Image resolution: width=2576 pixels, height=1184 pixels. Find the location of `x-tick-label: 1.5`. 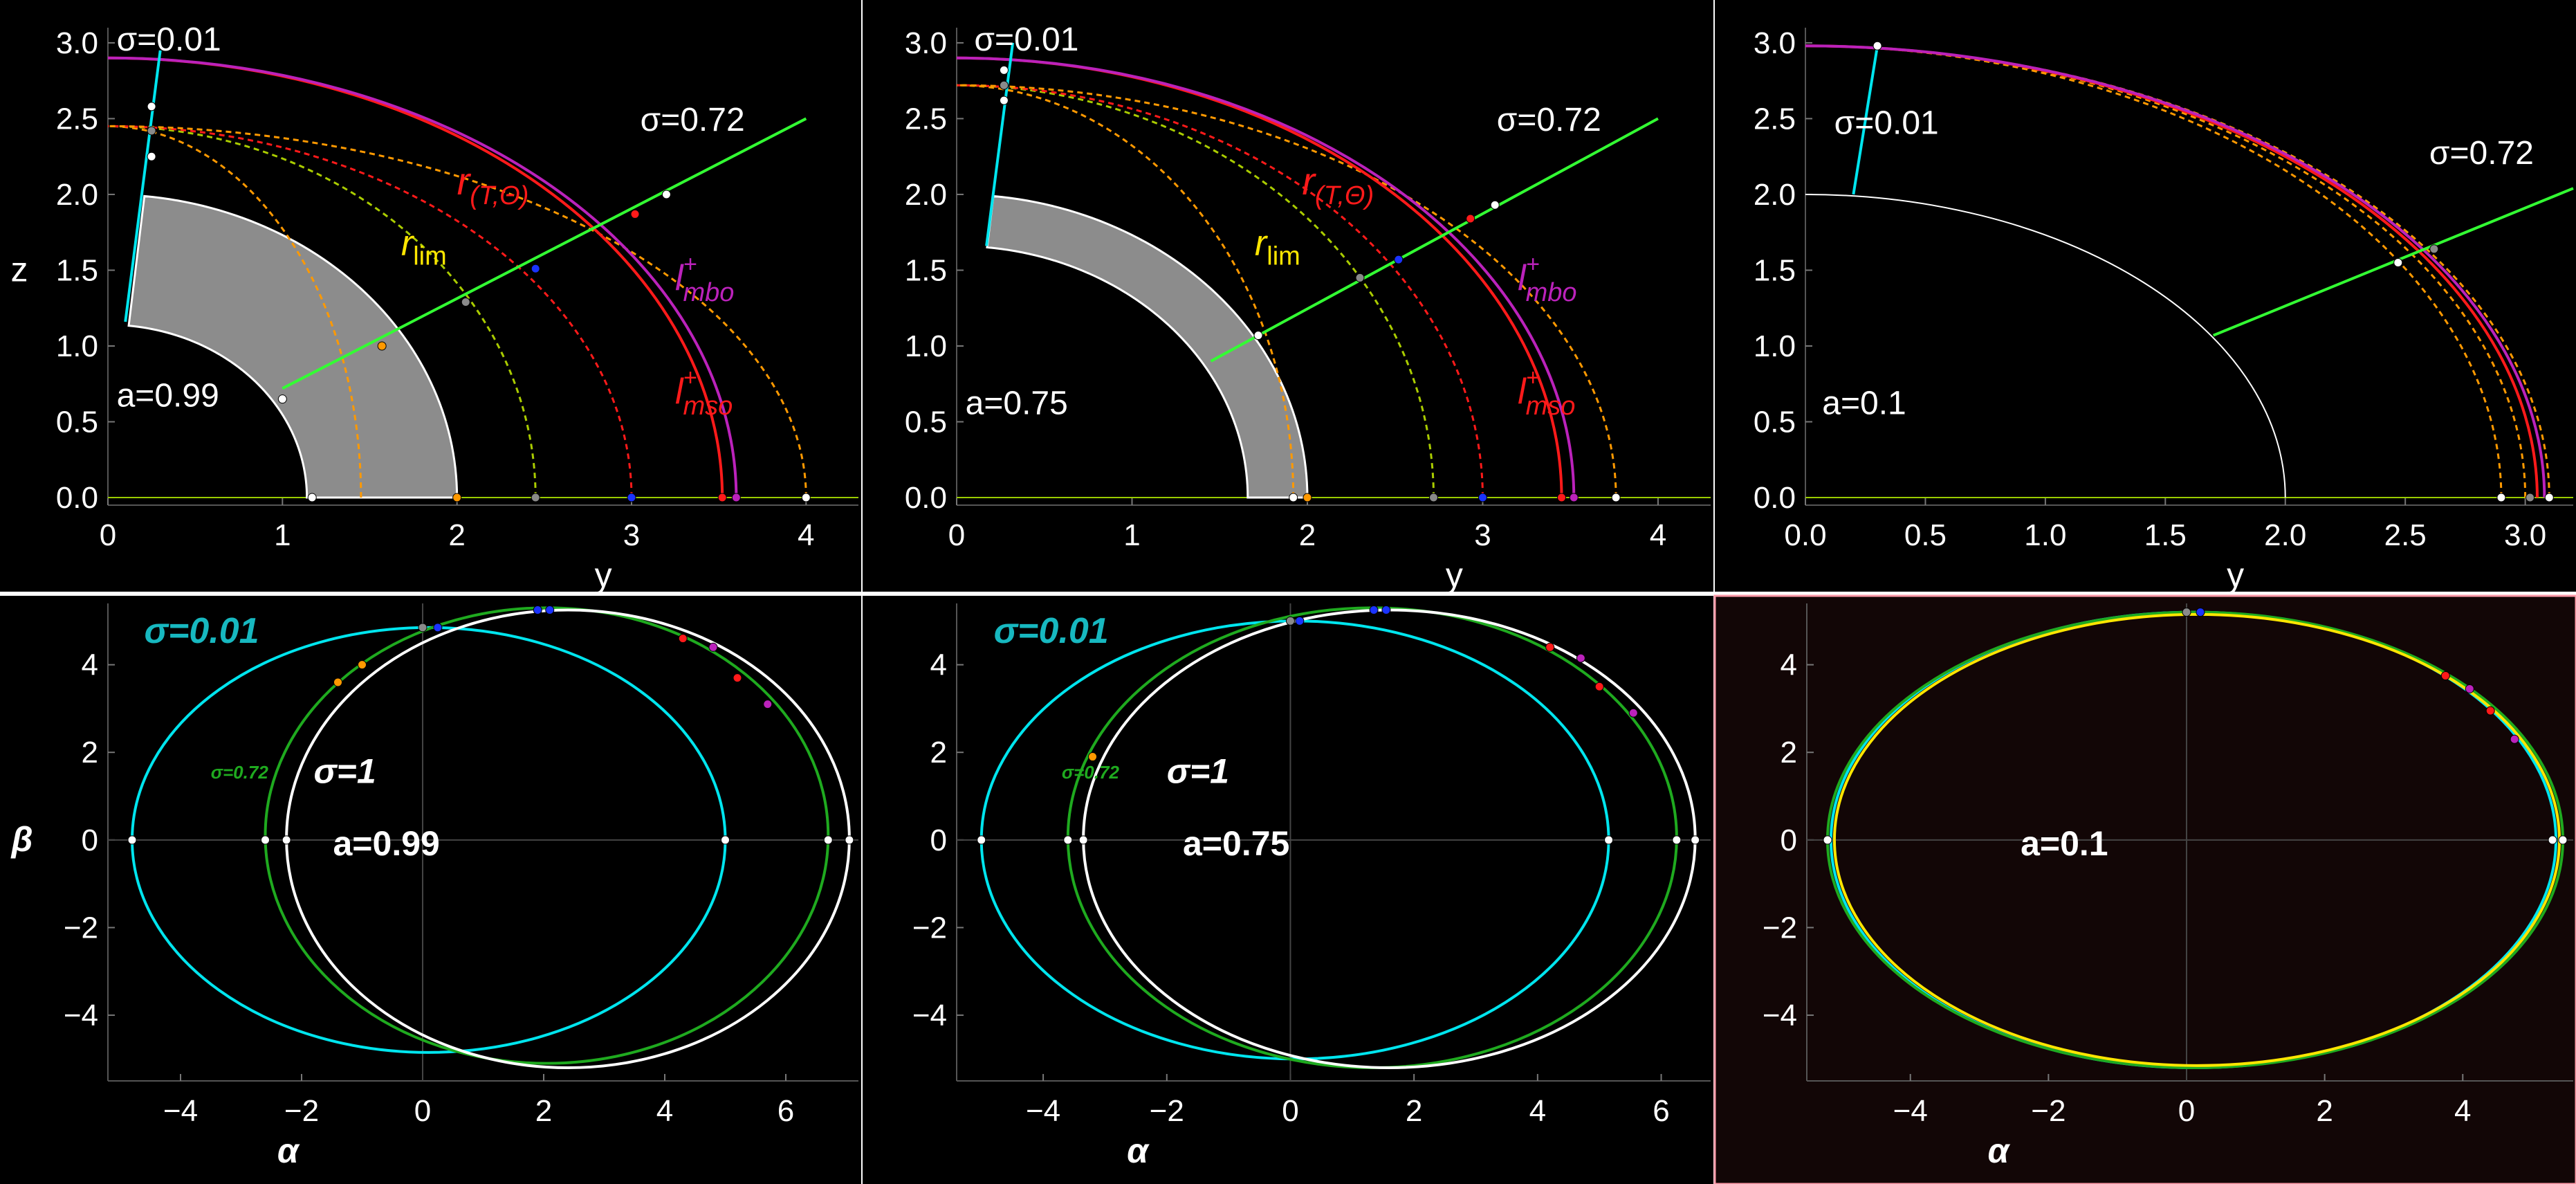

x-tick-label: 1.5 is located at coordinates (2165, 535).